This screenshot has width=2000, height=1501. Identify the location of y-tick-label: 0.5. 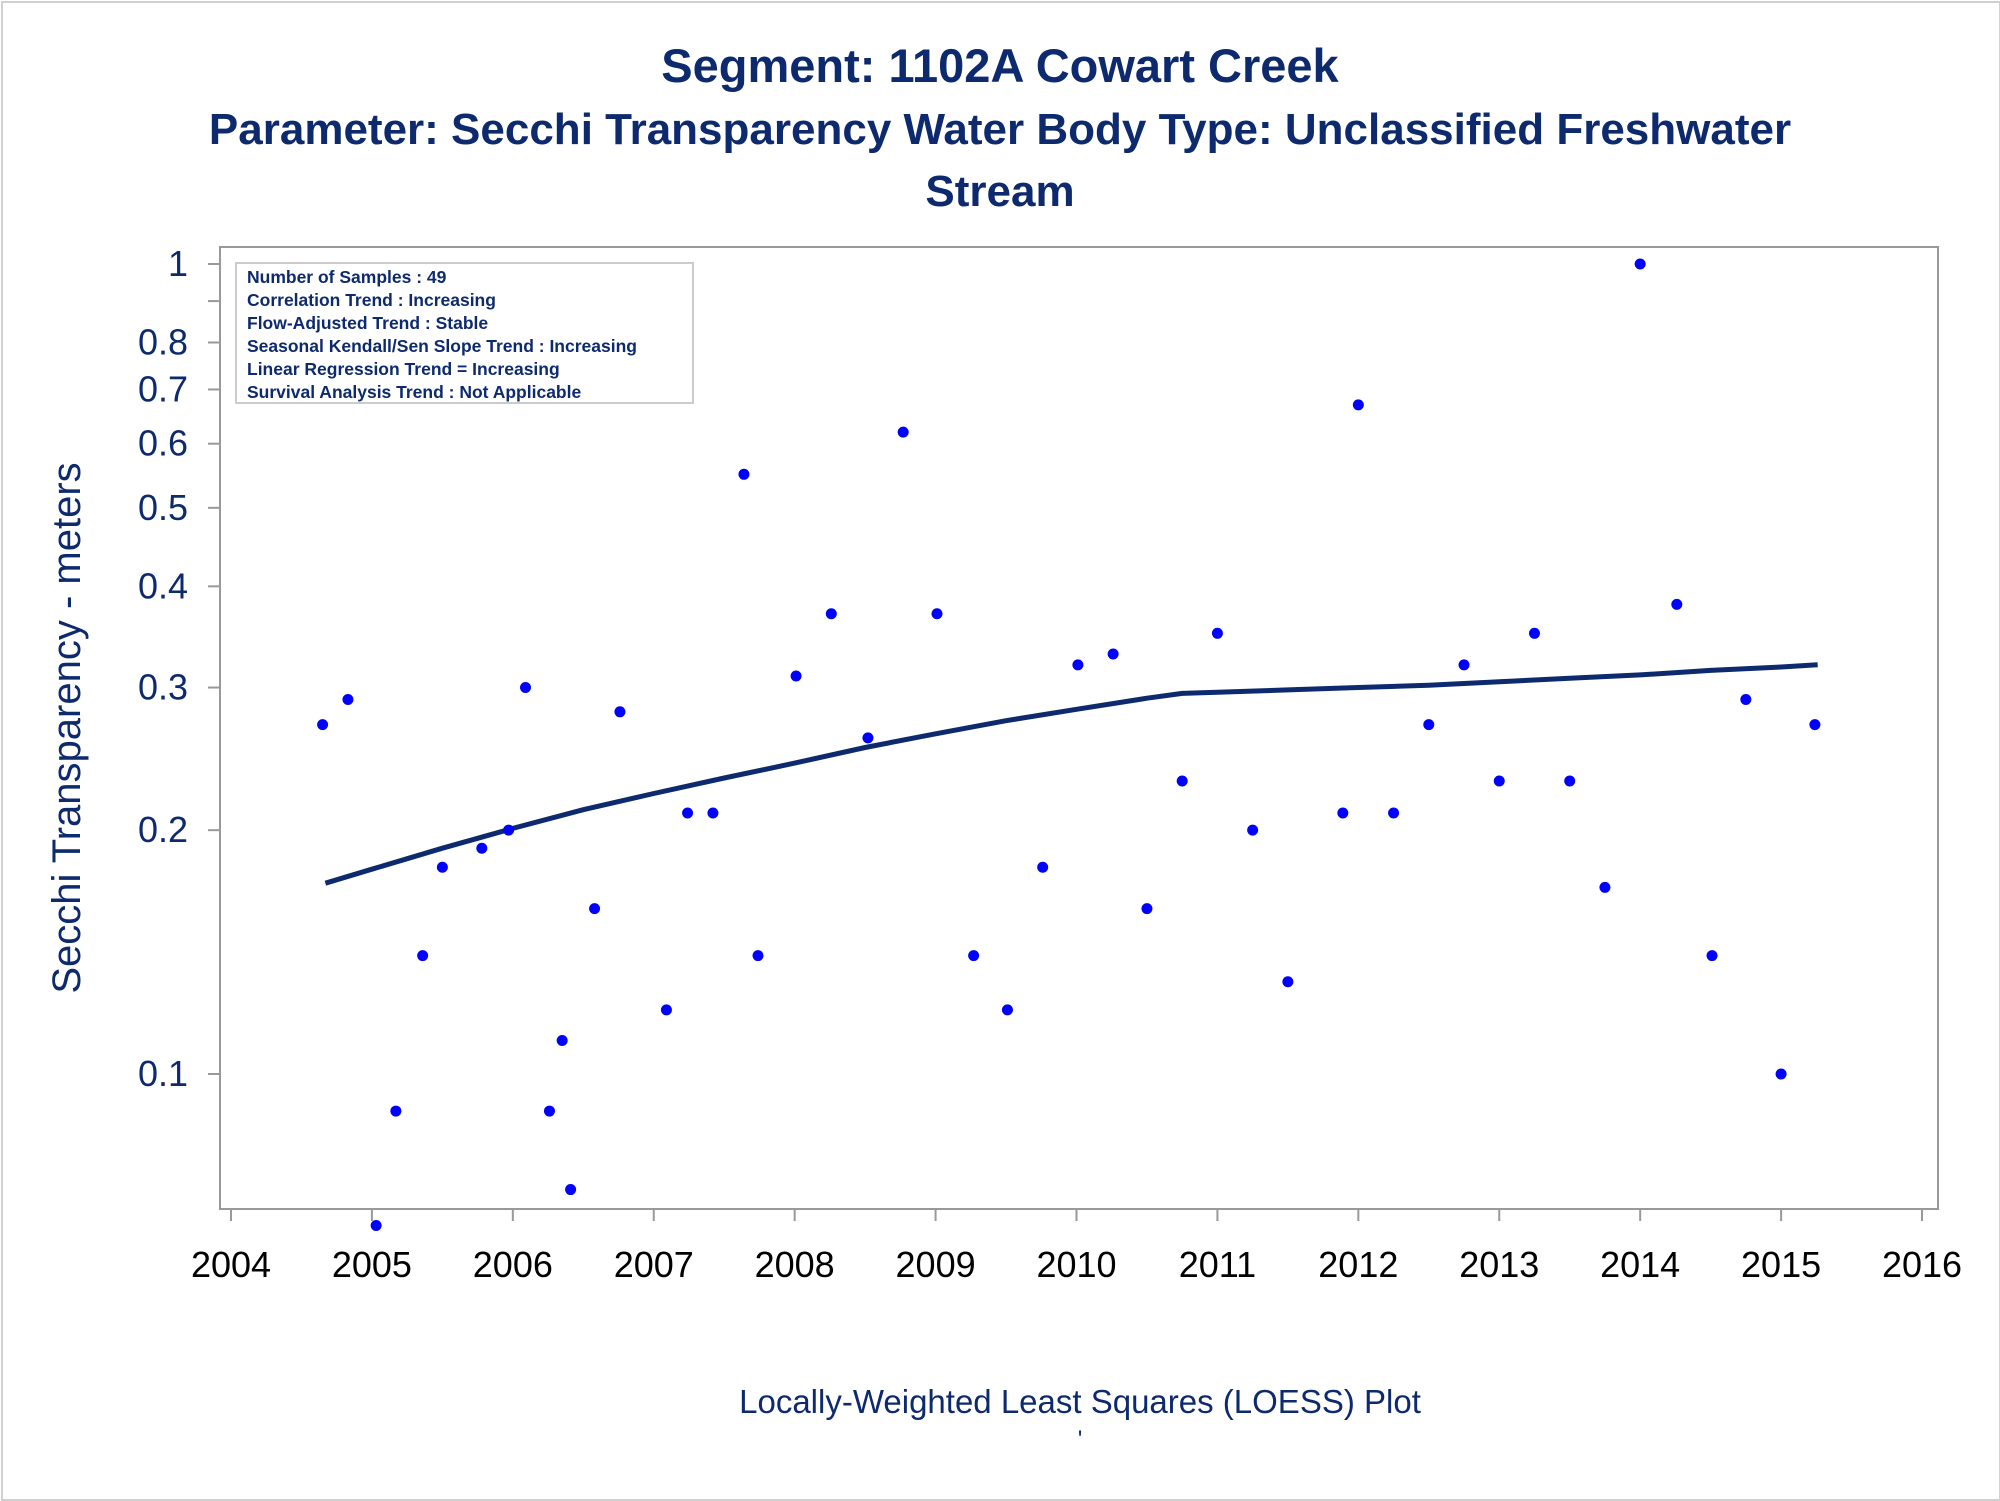
(163, 507).